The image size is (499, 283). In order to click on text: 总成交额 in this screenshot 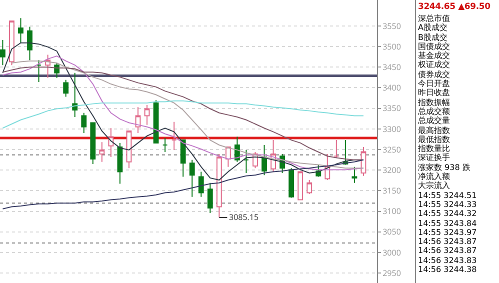, I will do `click(434, 111)`.